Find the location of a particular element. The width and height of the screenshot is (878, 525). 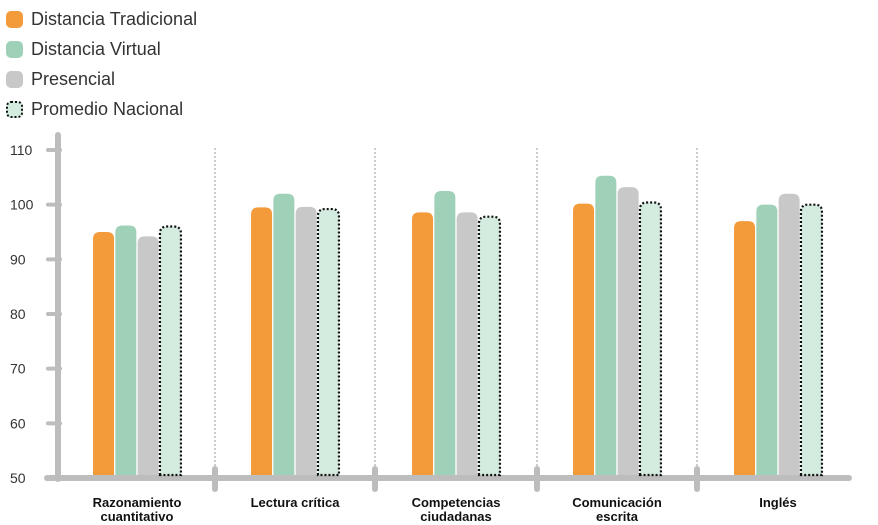

y-tick-label: 60 is located at coordinates (18, 423).